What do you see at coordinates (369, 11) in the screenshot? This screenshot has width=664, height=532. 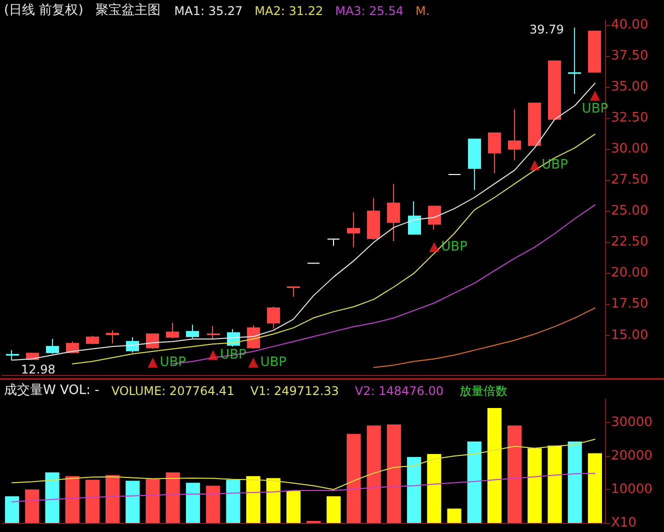 I see `text: MA3: 25.54` at bounding box center [369, 11].